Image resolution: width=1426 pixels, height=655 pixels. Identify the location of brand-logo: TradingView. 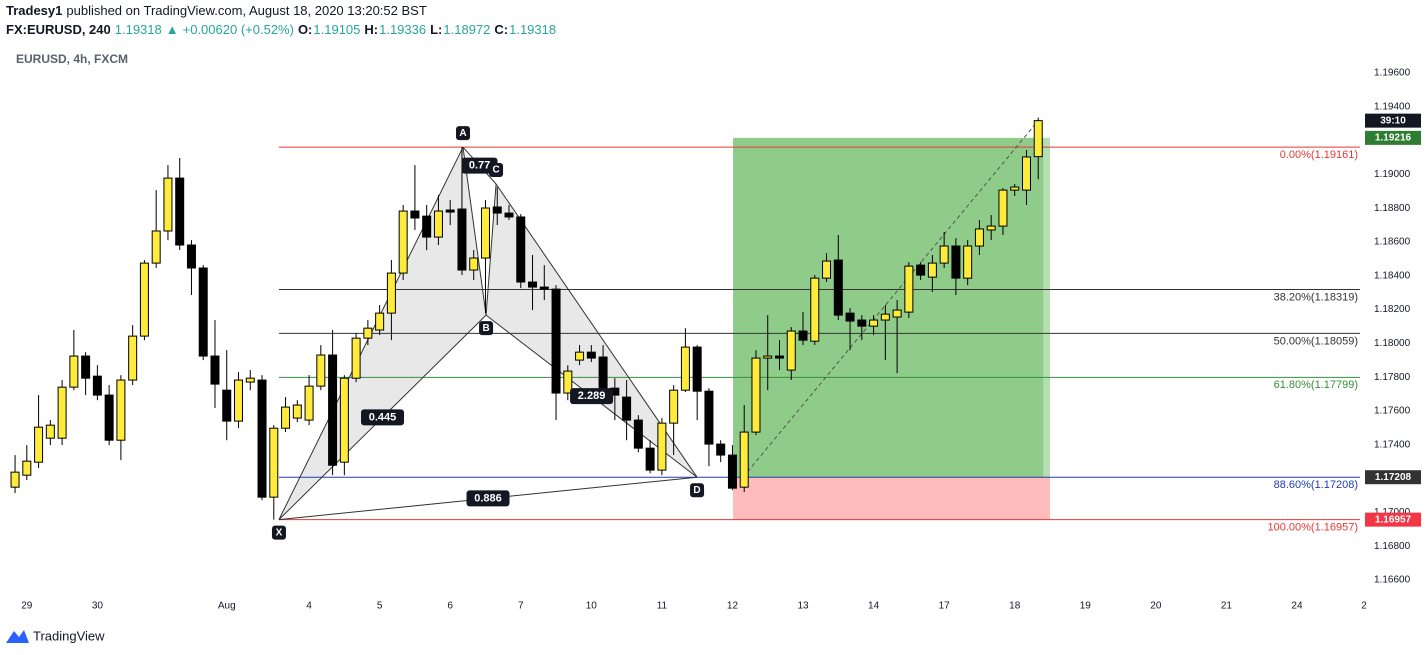
(55, 635).